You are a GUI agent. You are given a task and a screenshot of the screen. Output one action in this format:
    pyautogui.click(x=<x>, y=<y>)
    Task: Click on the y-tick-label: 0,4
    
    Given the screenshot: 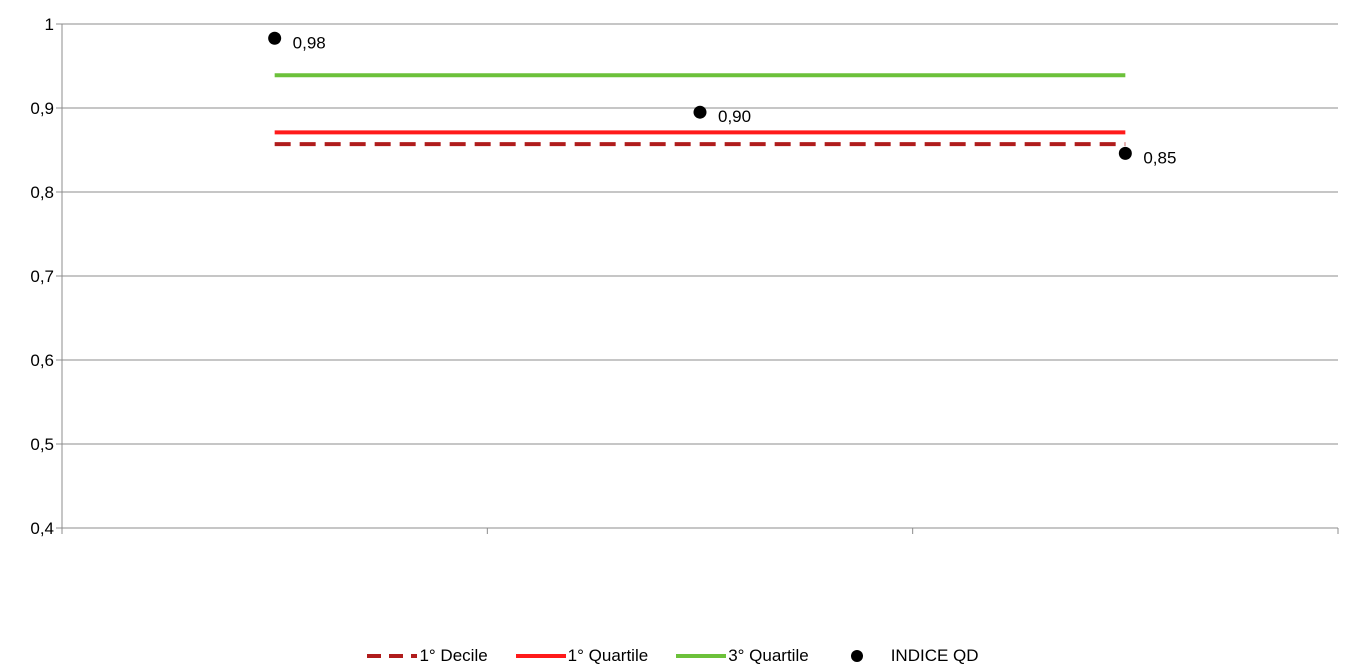 What is the action you would take?
    pyautogui.click(x=42, y=528)
    